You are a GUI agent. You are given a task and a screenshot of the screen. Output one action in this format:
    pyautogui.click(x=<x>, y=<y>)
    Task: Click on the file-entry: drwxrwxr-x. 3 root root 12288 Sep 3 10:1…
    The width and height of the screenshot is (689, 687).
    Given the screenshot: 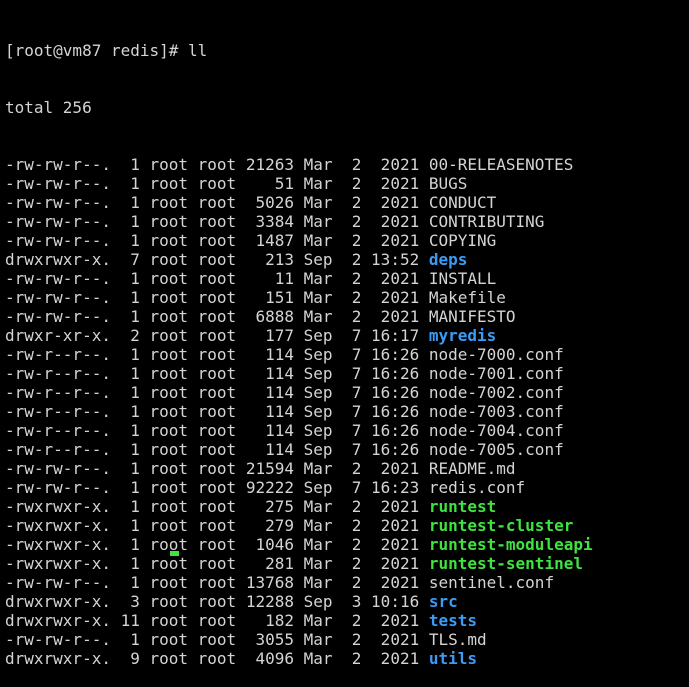 What is the action you would take?
    pyautogui.click(x=299, y=601)
    